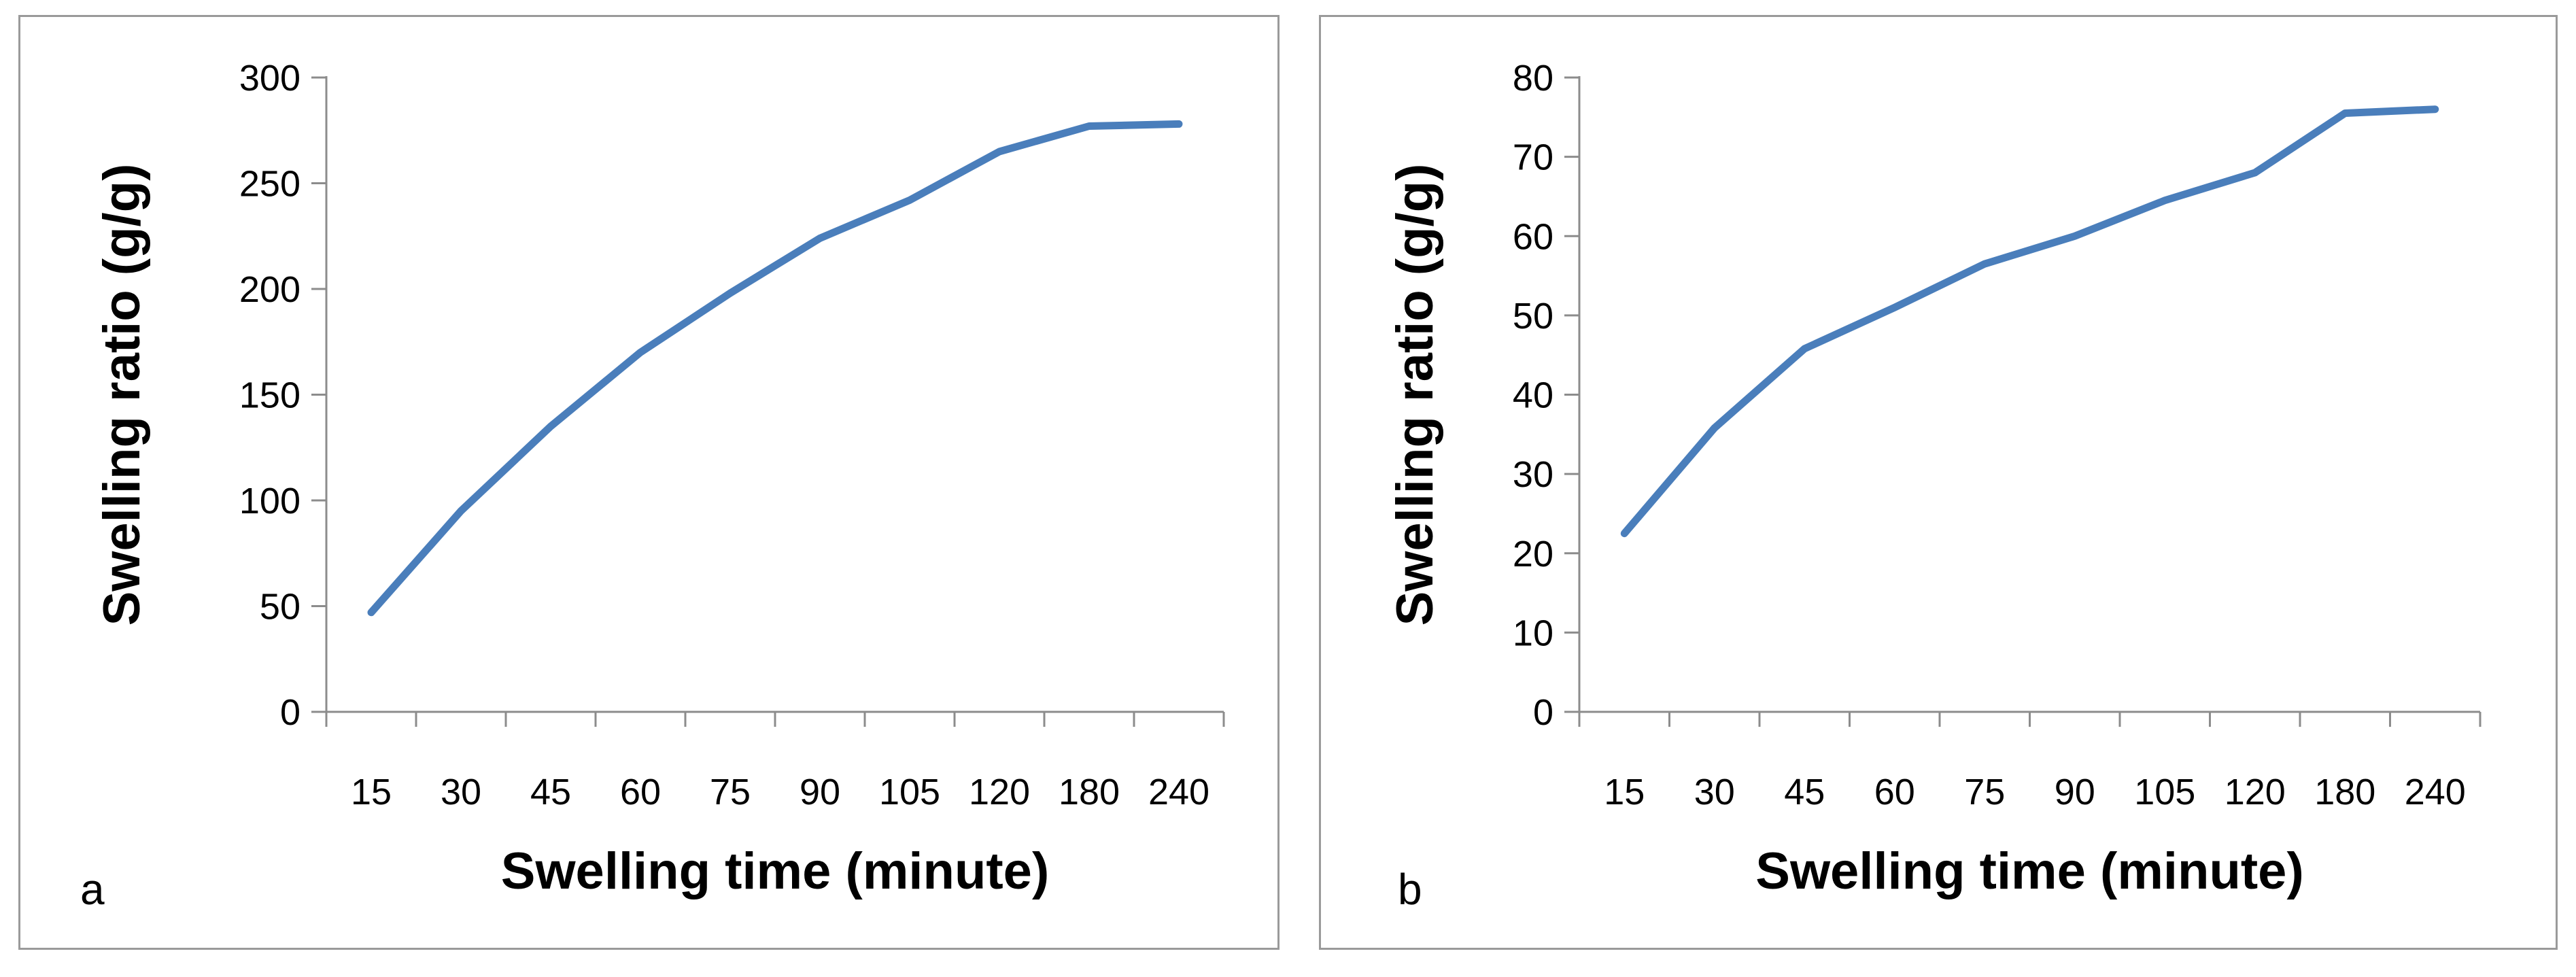  Describe the element at coordinates (1533, 157) in the screenshot. I see `y-tick-label: 70` at that location.